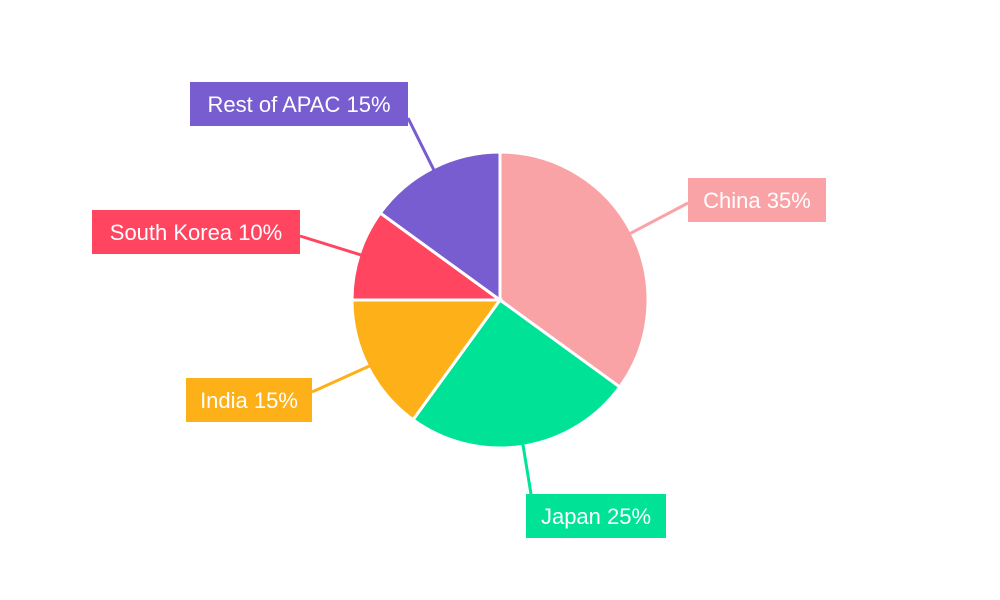 The height and width of the screenshot is (600, 1000). I want to click on data-label-japan: Japan 25%, so click(596, 516).